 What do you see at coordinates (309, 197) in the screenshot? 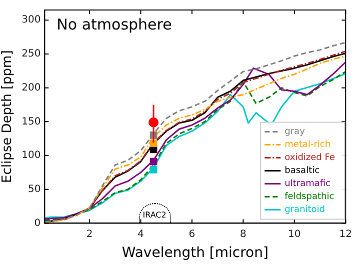
I see `legend-label: feldspathic` at bounding box center [309, 197].